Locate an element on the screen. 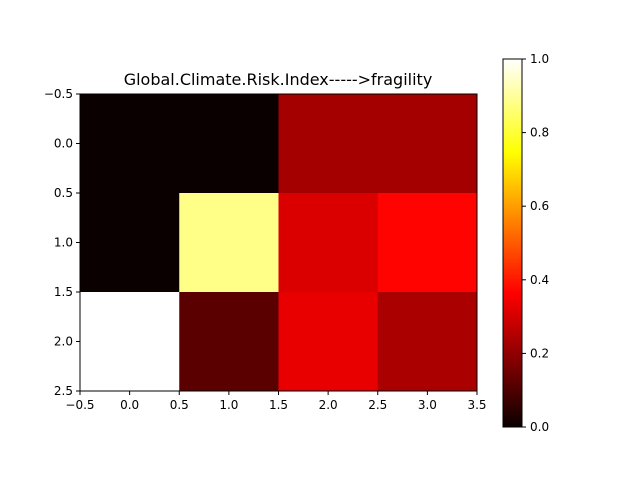 This screenshot has width=640, height=480. y-tick-label: 1.5 is located at coordinates (63, 292).